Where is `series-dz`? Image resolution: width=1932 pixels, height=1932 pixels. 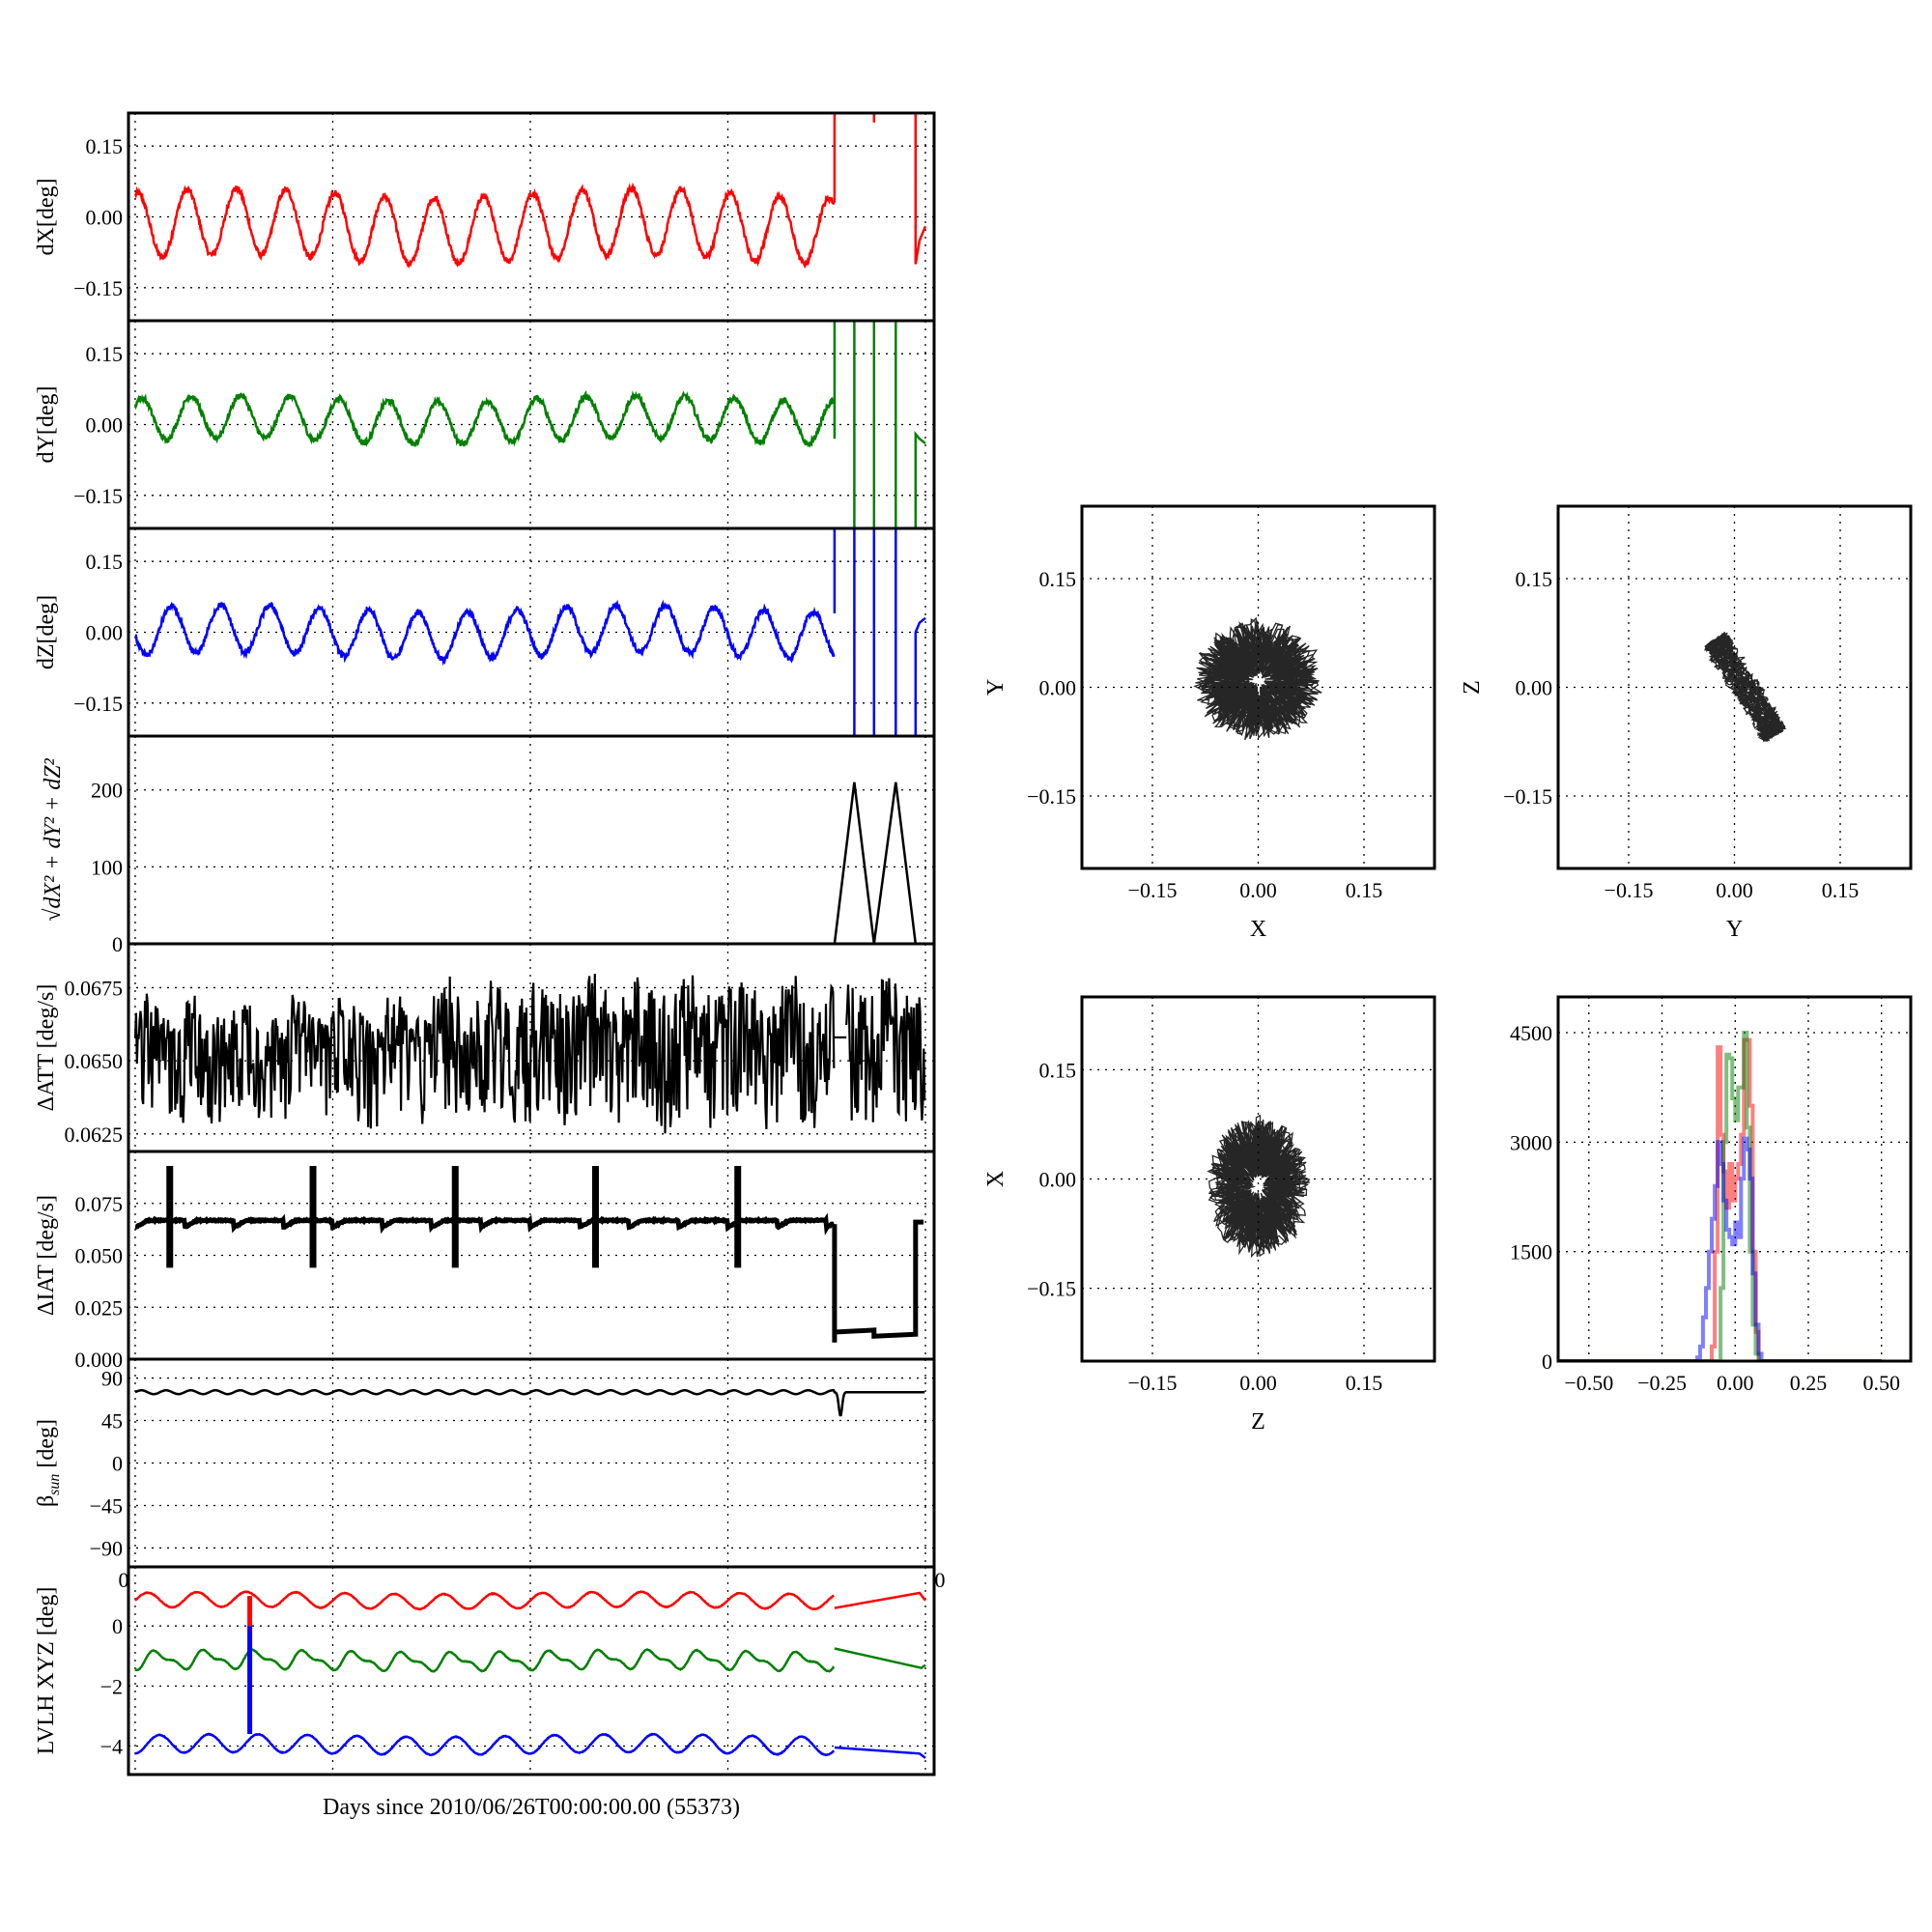 series-dz is located at coordinates (530, 632).